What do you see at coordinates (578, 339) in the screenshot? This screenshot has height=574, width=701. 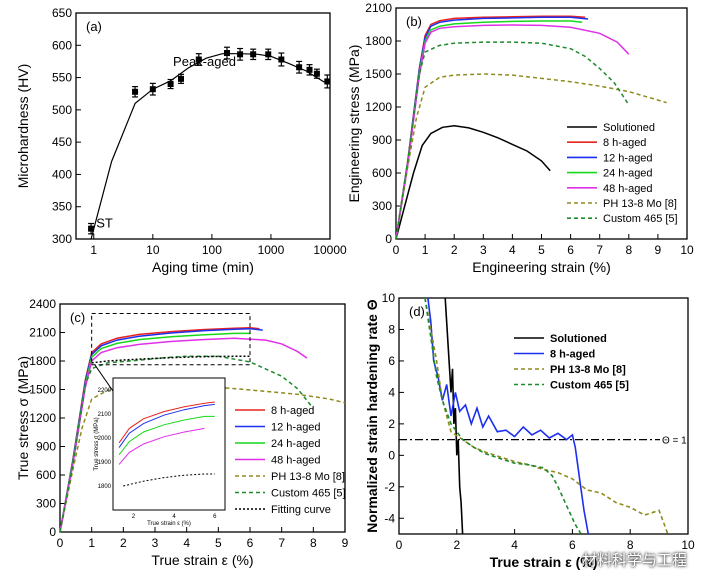 I see `legend-entry: Solutioned` at bounding box center [578, 339].